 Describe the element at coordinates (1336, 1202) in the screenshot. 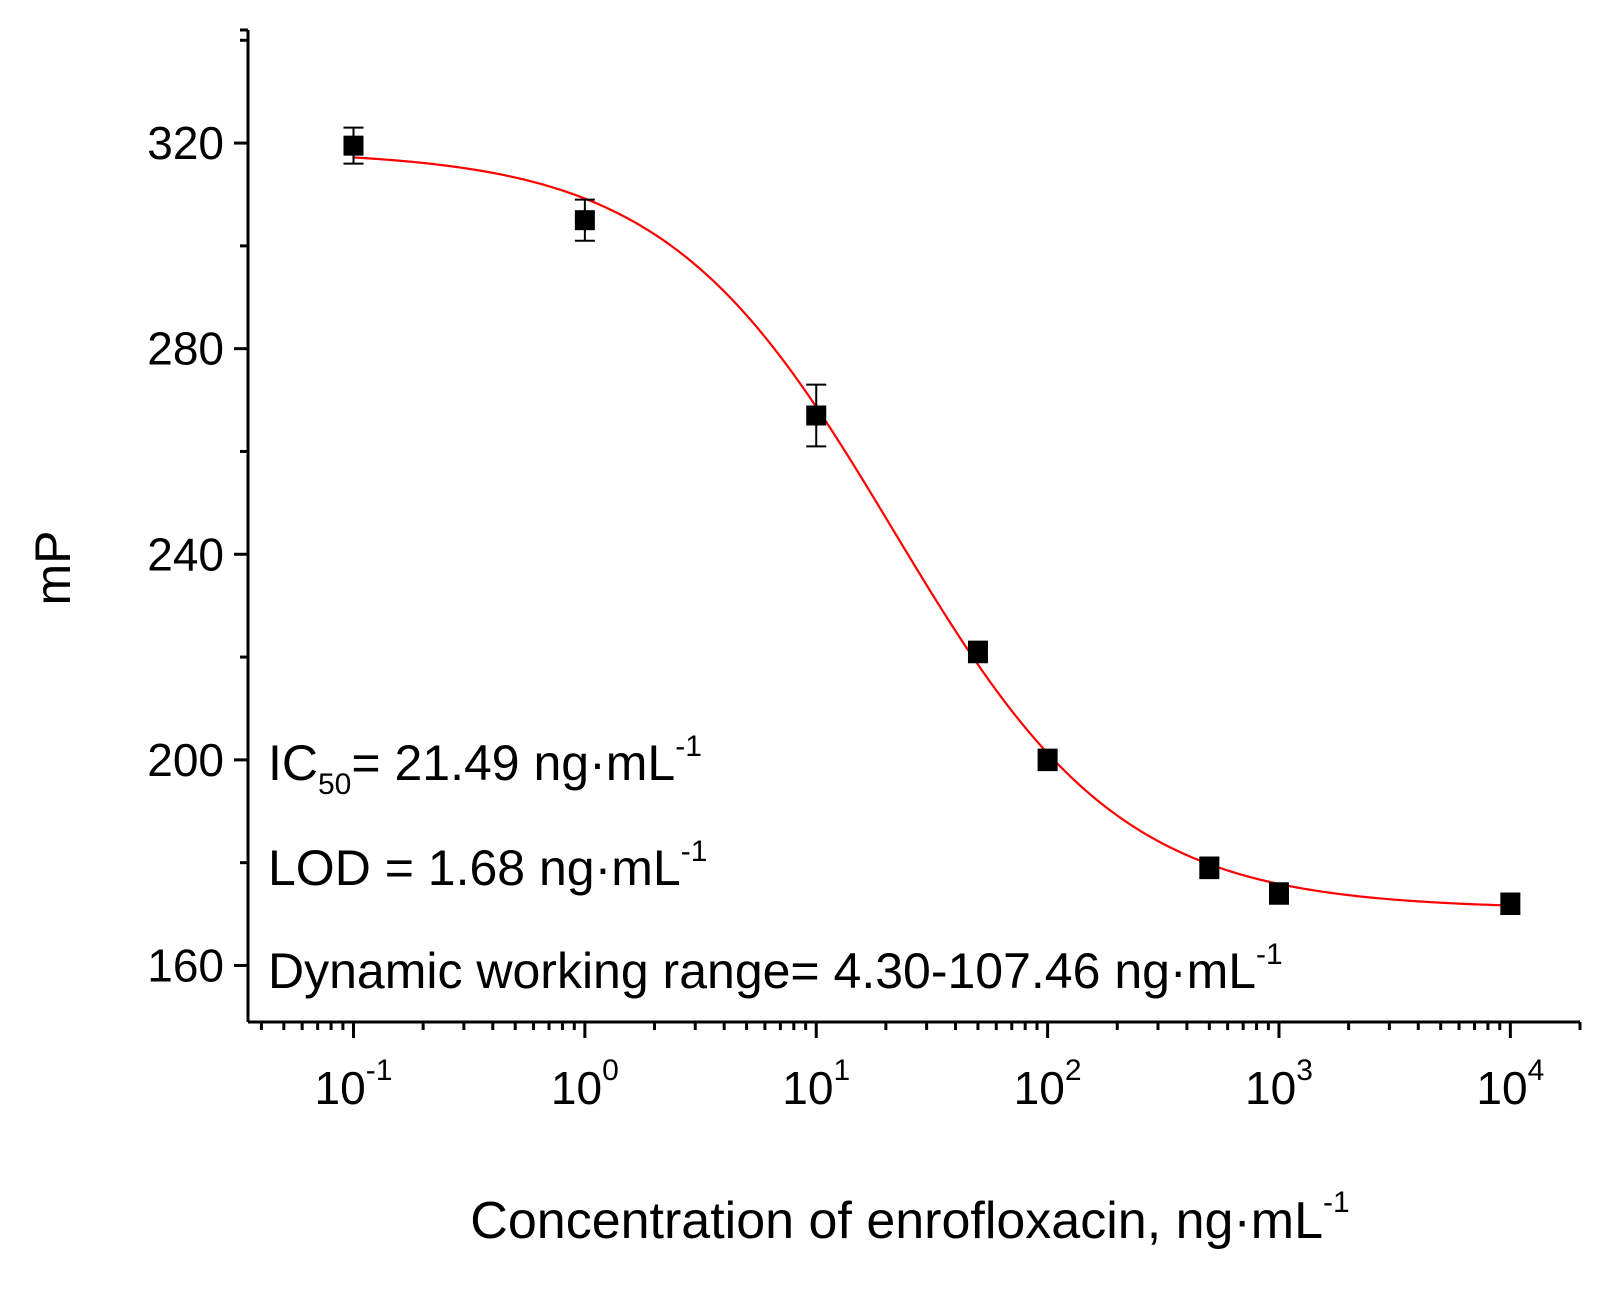

I see `x-axis-label-sup: -1` at that location.